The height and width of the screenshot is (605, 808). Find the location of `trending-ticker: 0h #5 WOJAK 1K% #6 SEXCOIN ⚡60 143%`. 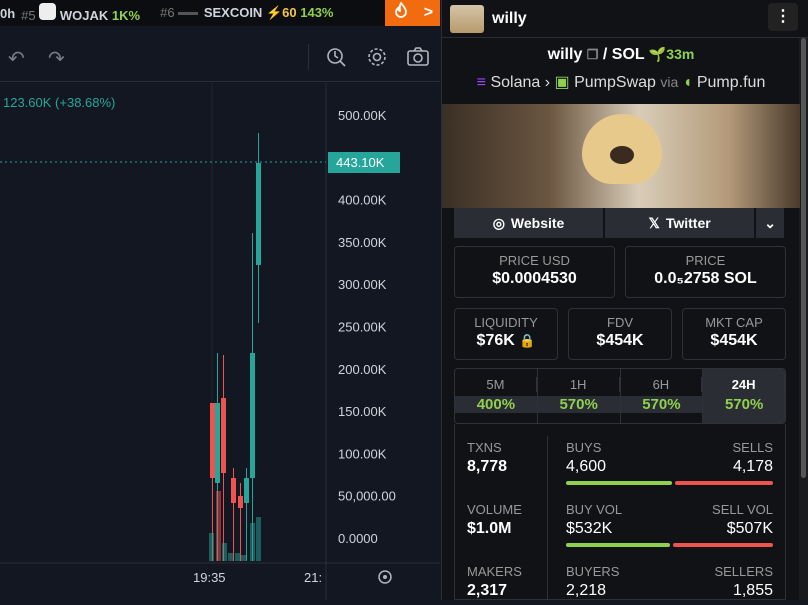

trending-ticker: 0h #5 WOJAK 1K% #6 SEXCOIN ⚡60 143% is located at coordinates (220, 13).